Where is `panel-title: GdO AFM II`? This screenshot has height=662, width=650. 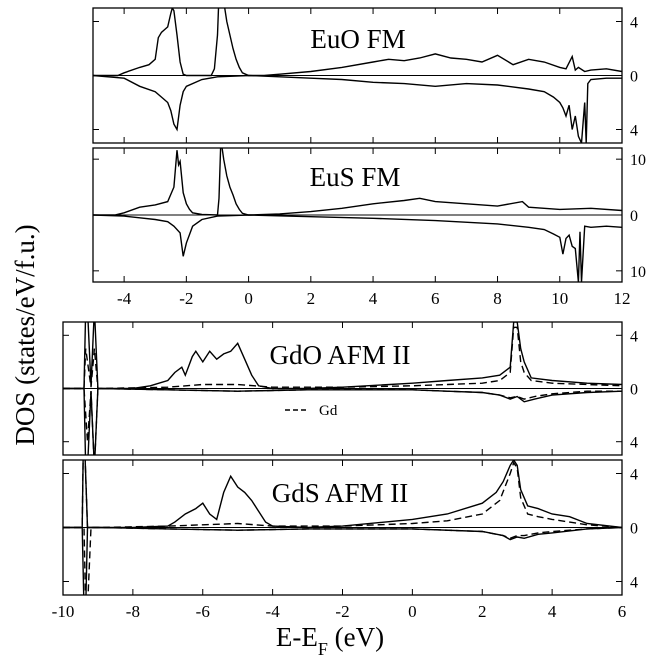 panel-title: GdO AFM II is located at coordinates (339, 355).